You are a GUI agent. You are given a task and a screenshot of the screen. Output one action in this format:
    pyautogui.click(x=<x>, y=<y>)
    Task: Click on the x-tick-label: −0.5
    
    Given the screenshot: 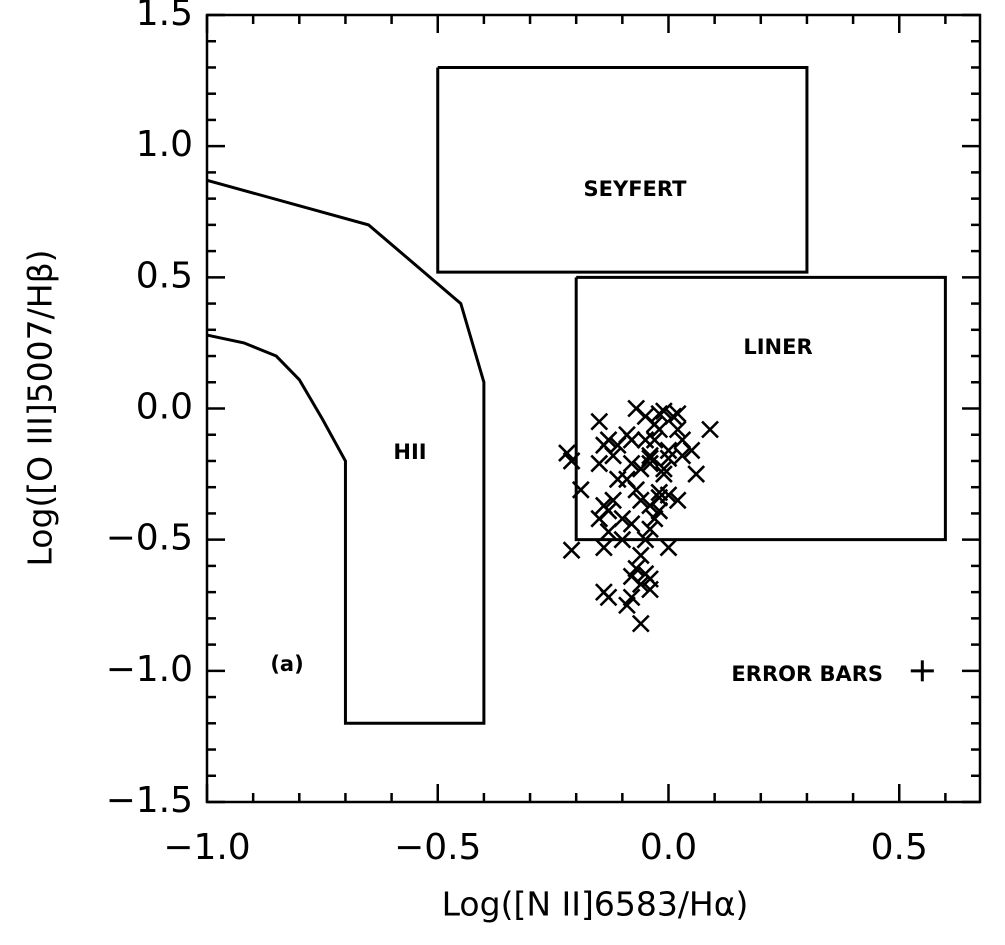 What is the action you would take?
    pyautogui.click(x=437, y=847)
    